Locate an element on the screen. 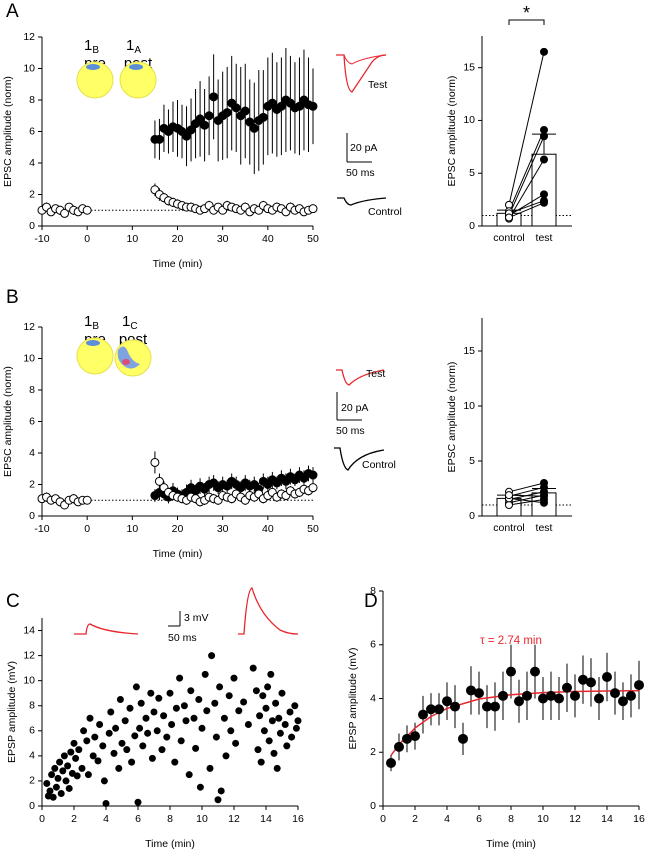 Image resolution: width=656 pixels, height=853 pixels. y-tick-label: 8 is located at coordinates (373, 591).